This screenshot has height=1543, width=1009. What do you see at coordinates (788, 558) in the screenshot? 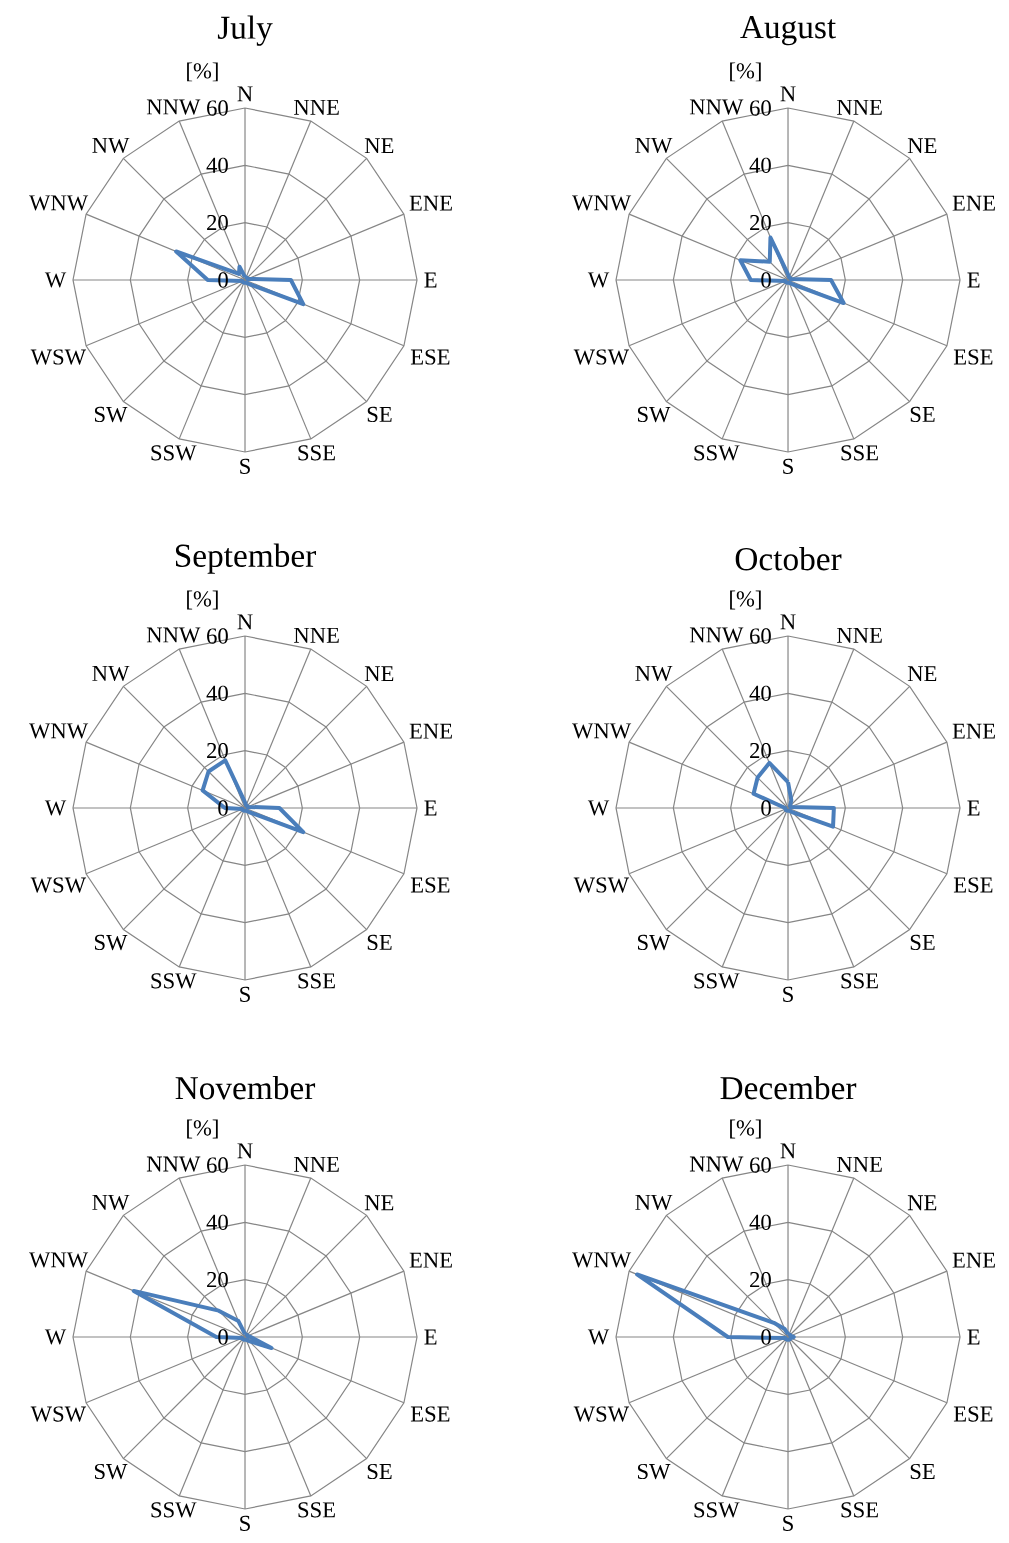
I see `chart-title: October` at bounding box center [788, 558].